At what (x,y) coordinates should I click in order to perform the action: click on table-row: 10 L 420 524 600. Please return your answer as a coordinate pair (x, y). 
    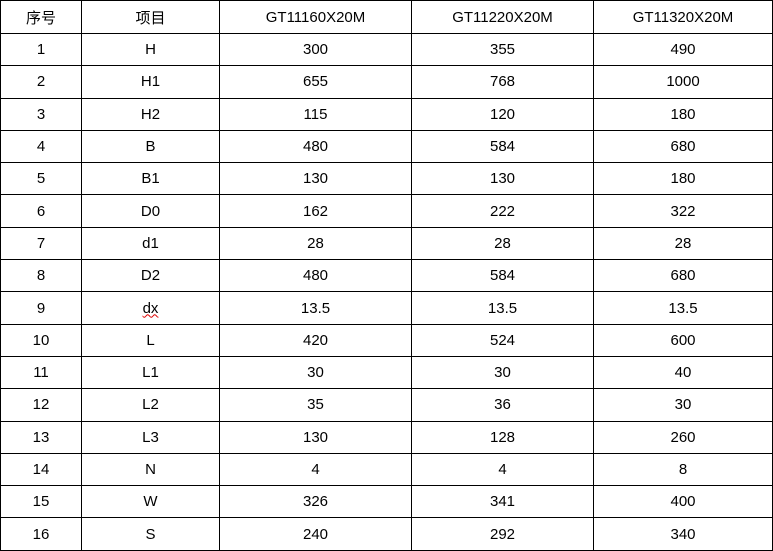
    Looking at the image, I should click on (386, 340).